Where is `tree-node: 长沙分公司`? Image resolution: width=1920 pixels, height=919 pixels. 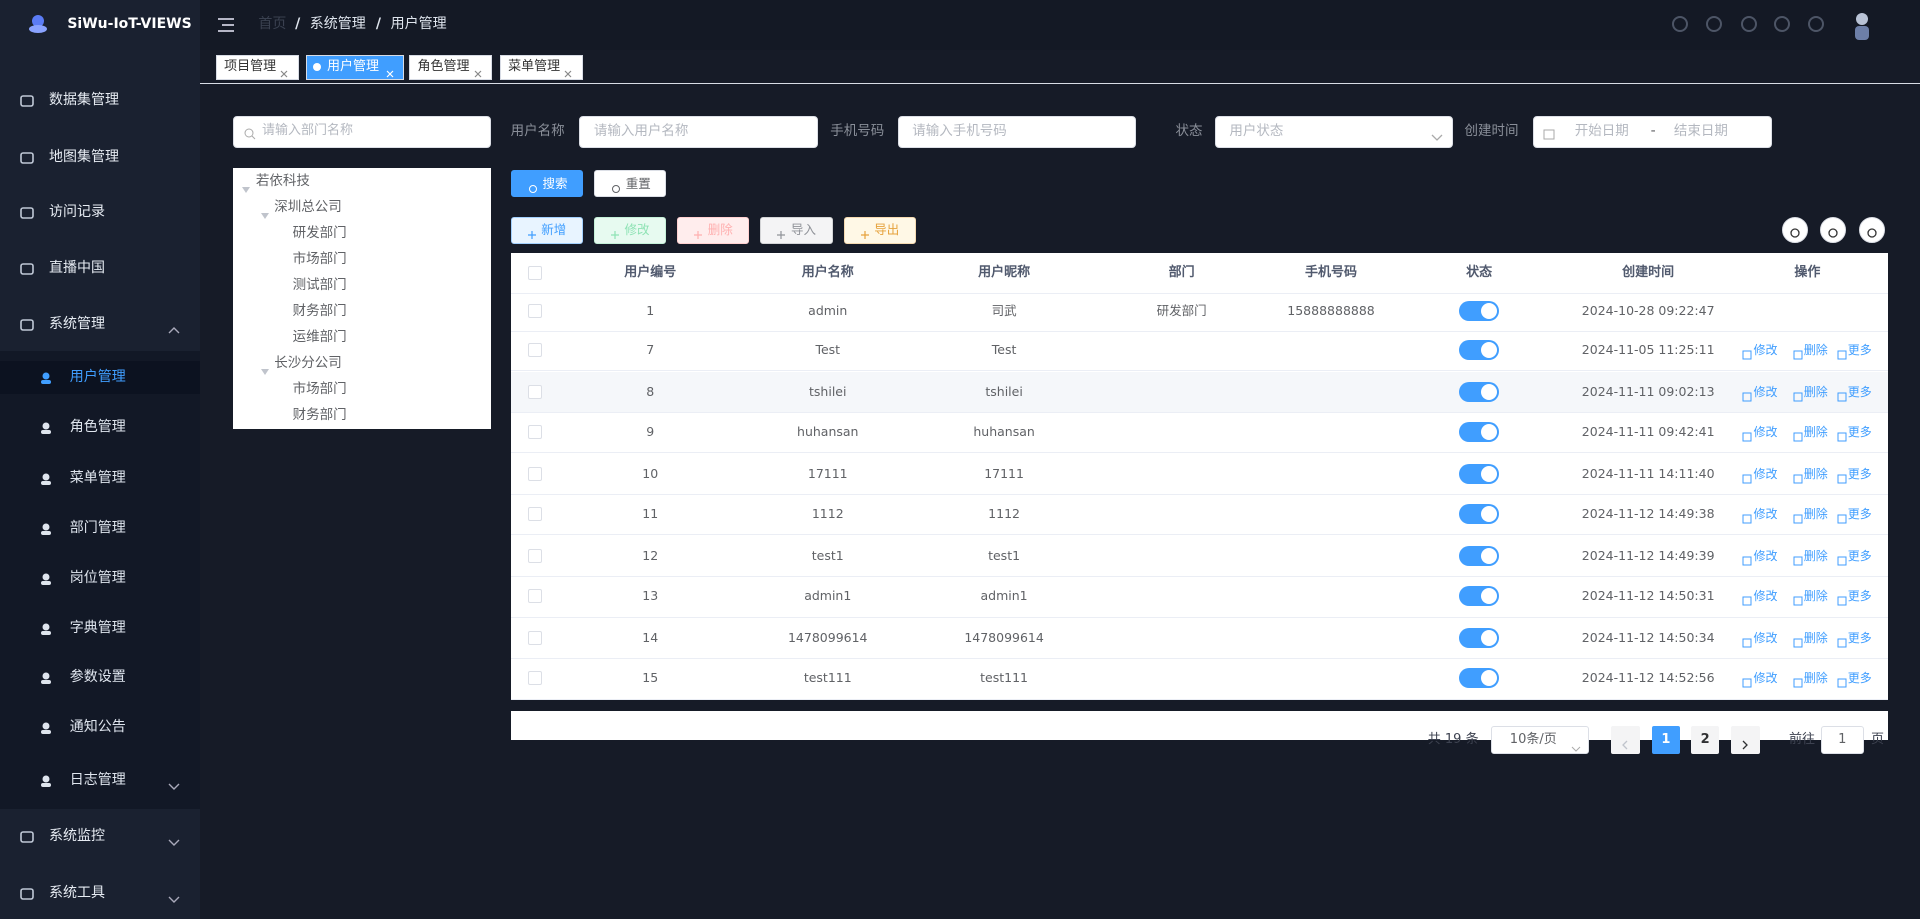 tree-node: 长沙分公司 is located at coordinates (308, 362).